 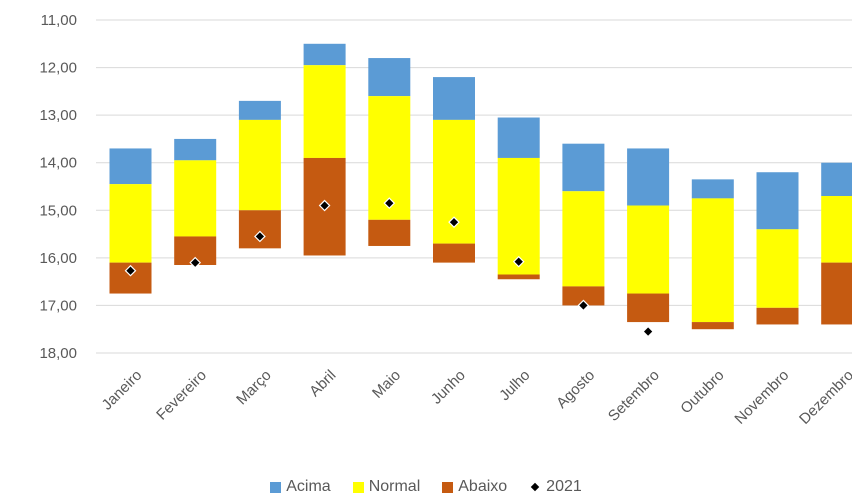 I want to click on bar-abaixo-maio, so click(x=389, y=232).